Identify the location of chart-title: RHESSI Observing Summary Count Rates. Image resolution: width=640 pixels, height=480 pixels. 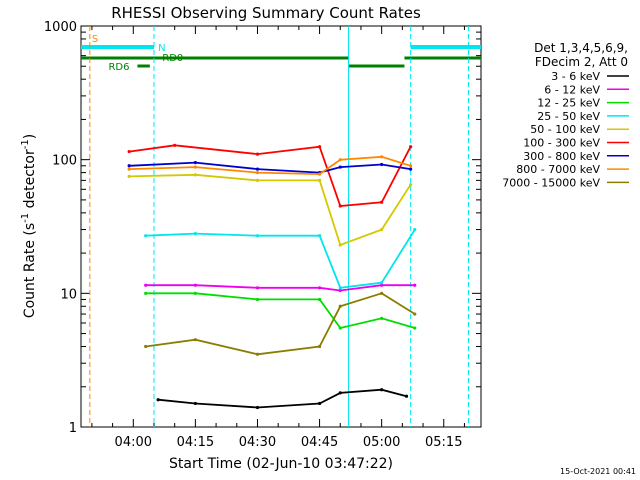
(266, 13).